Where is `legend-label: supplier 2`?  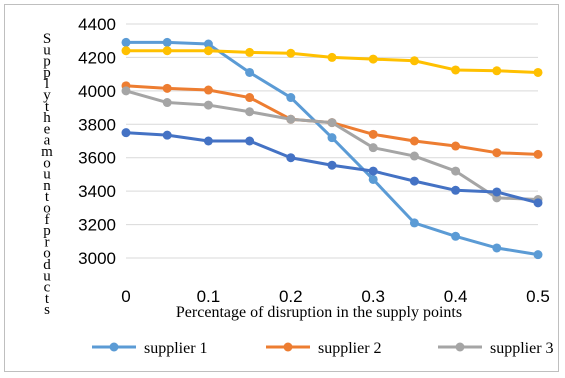
legend-label: supplier 2 is located at coordinates (350, 348).